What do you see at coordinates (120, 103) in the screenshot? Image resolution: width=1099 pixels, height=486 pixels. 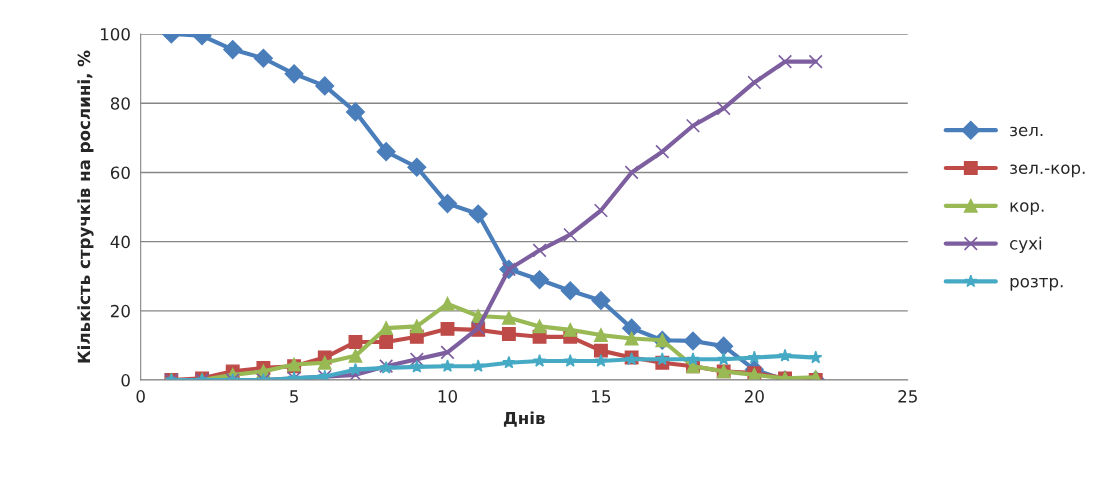 I see `y-tick-label: 80` at bounding box center [120, 103].